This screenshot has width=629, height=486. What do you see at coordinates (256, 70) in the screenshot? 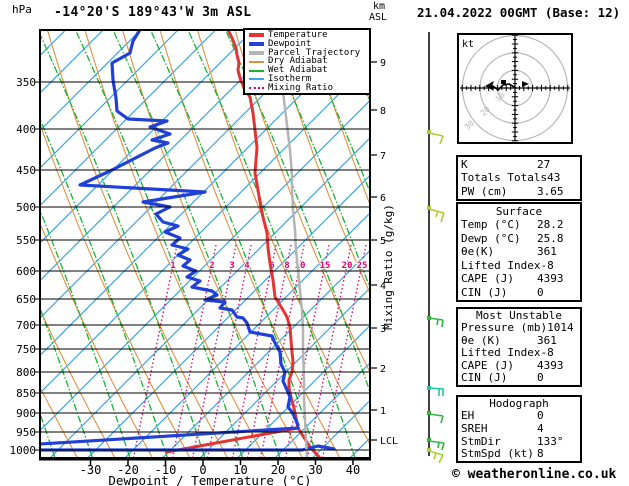
I see `wet-adiabat-line-sample` at bounding box center [256, 70].